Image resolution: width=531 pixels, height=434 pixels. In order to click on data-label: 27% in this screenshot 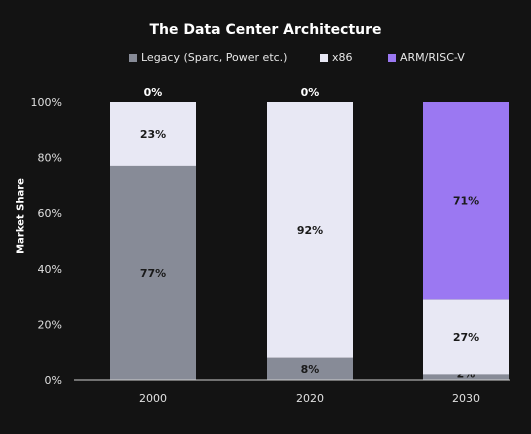, I will do `click(466, 337)`.